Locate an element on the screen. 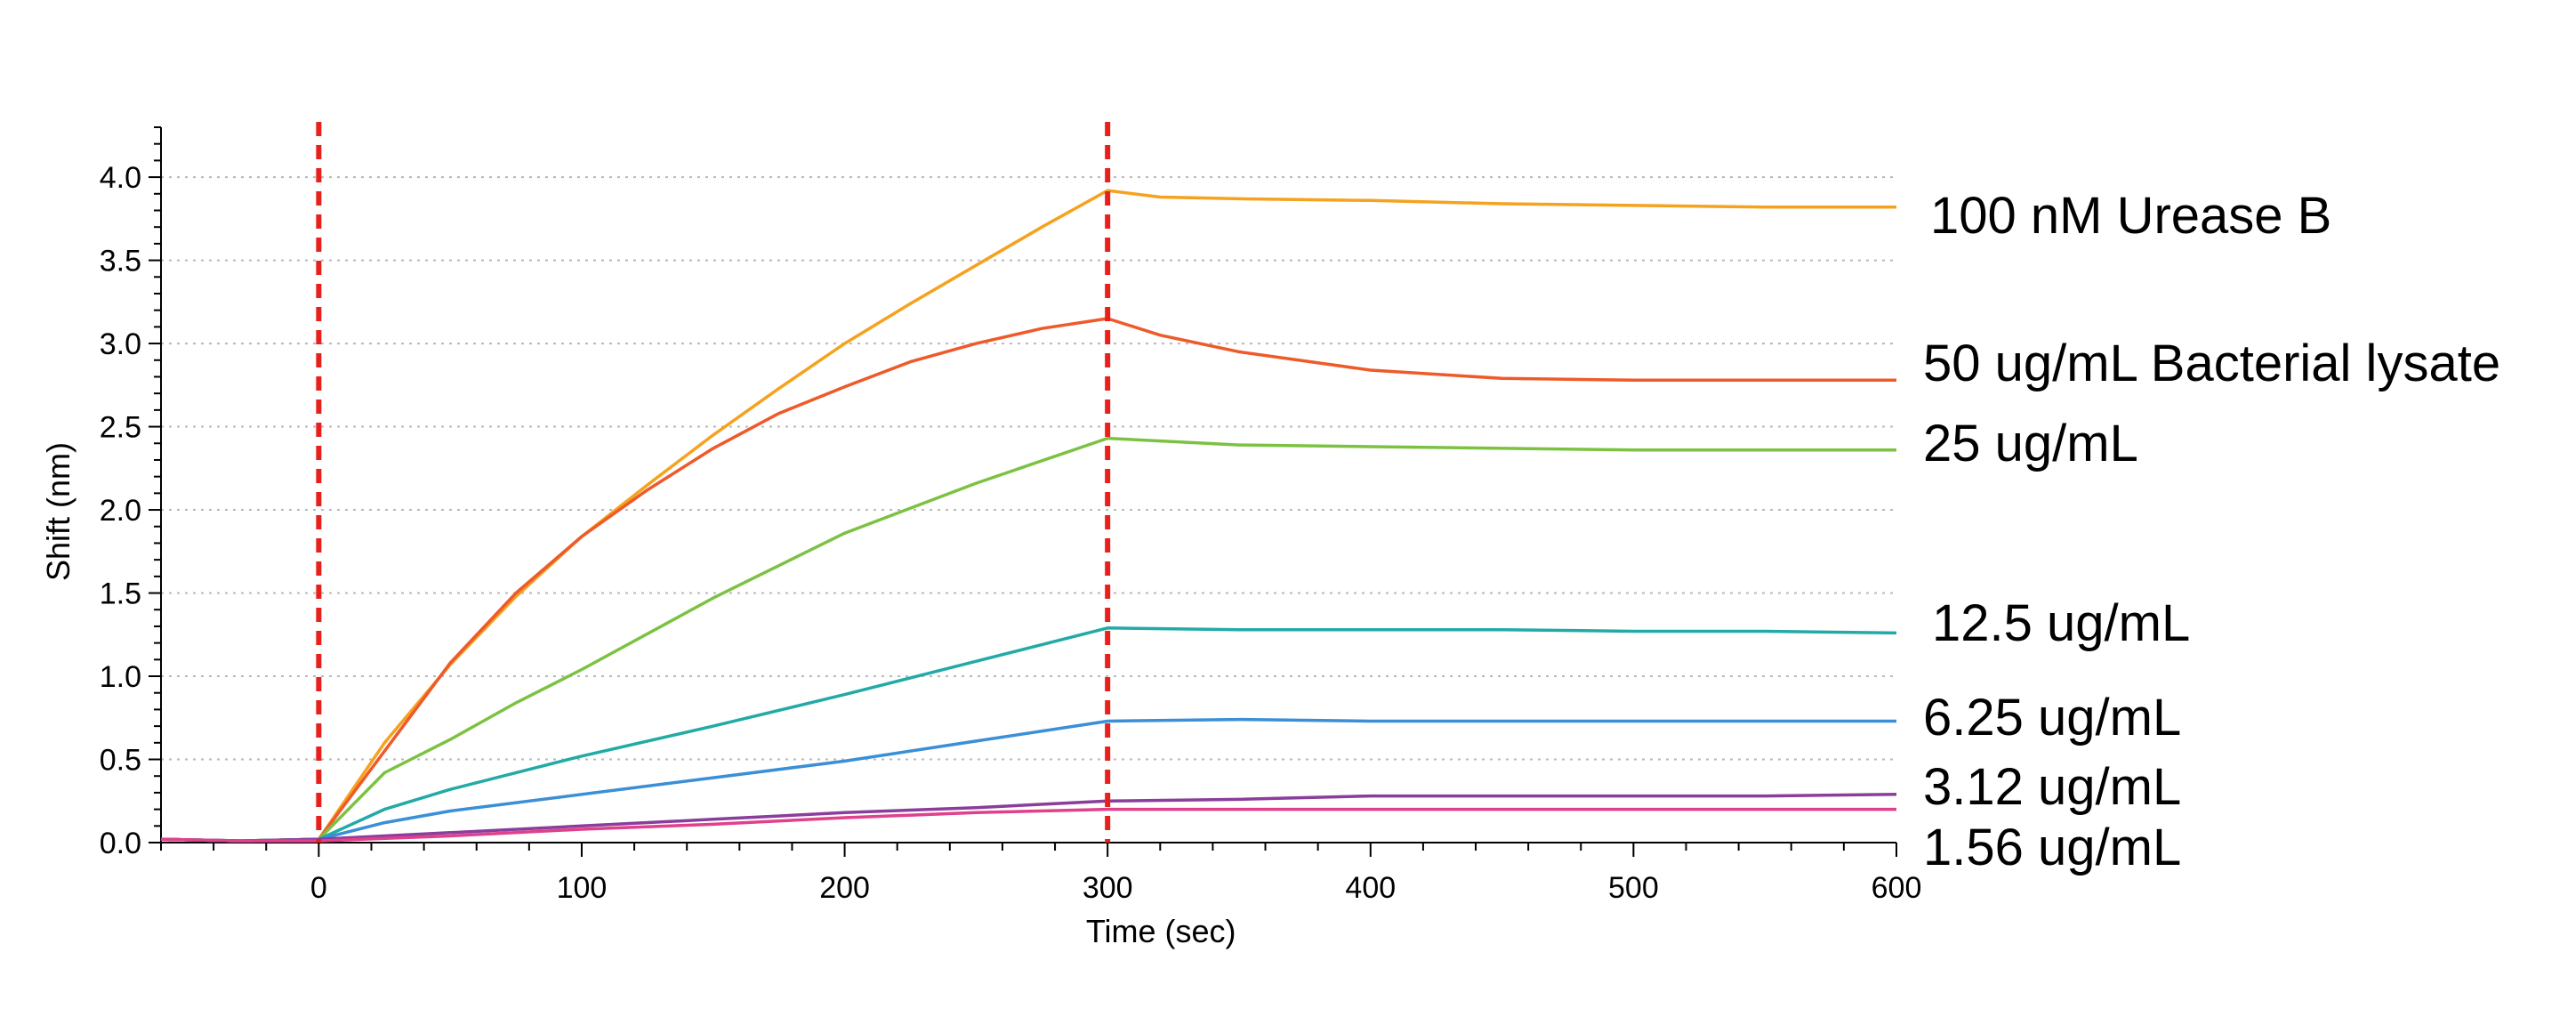 Image resolution: width=2576 pixels, height=1033 pixels. y-tick-label: 2.5 is located at coordinates (120, 428).